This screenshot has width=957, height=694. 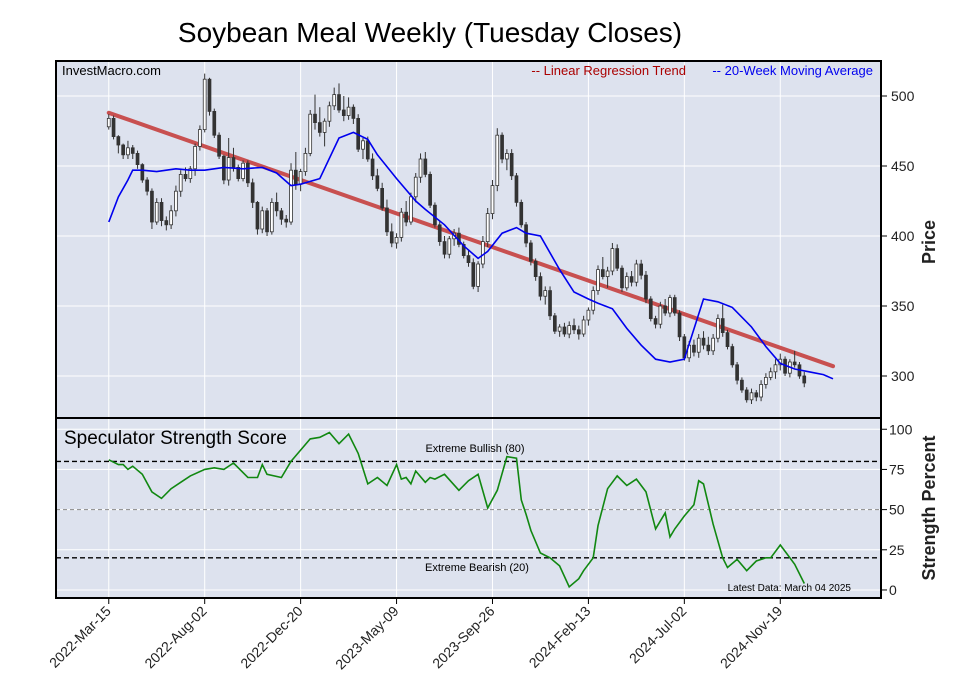 I want to click on x-tick-label: 2023-May-09, so click(x=367, y=638).